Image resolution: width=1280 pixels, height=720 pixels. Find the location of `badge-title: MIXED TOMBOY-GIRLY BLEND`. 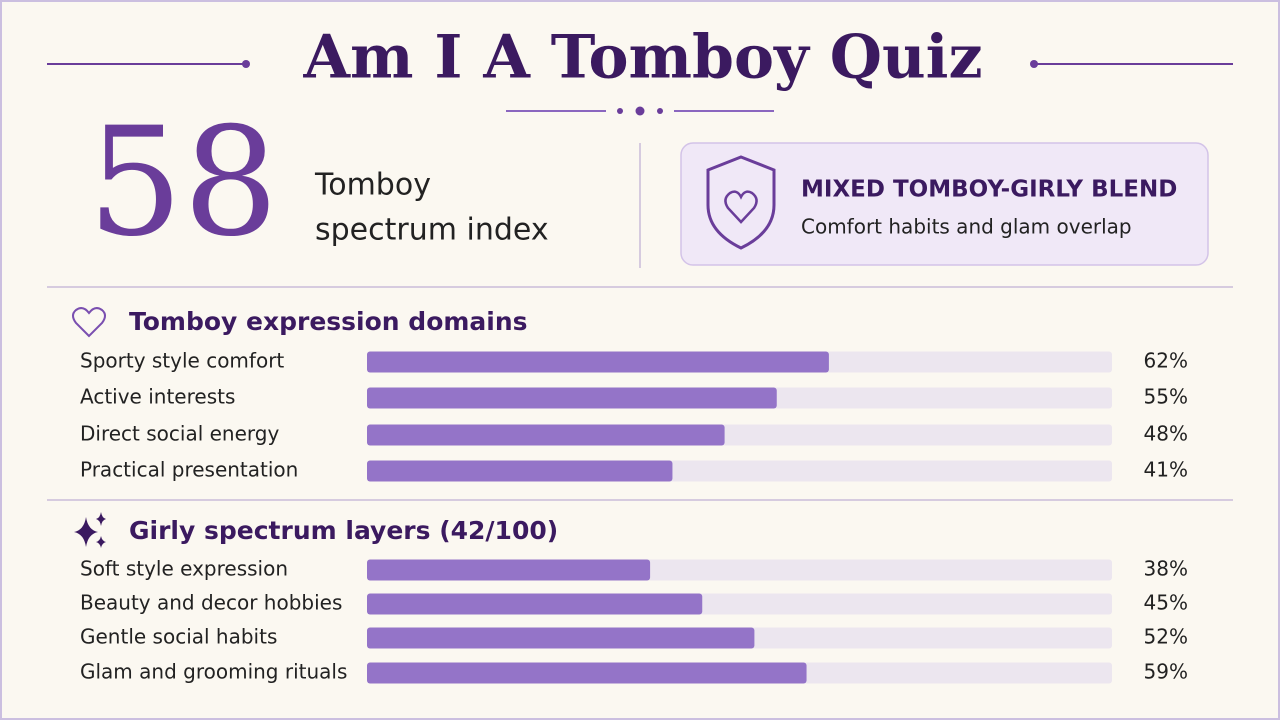

badge-title: MIXED TOMBOY-GIRLY BLEND is located at coordinates (989, 190).